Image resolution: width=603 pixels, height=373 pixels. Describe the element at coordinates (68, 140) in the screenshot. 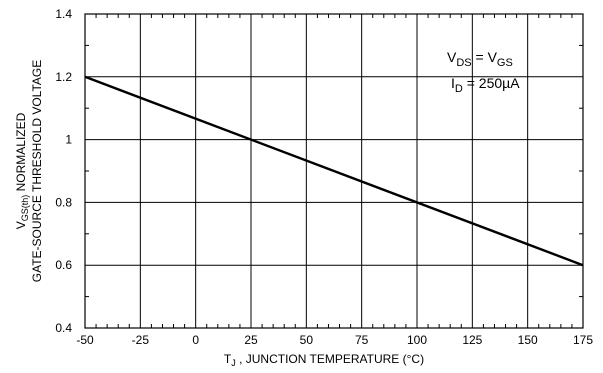

I see `y-tick-label: 1` at that location.